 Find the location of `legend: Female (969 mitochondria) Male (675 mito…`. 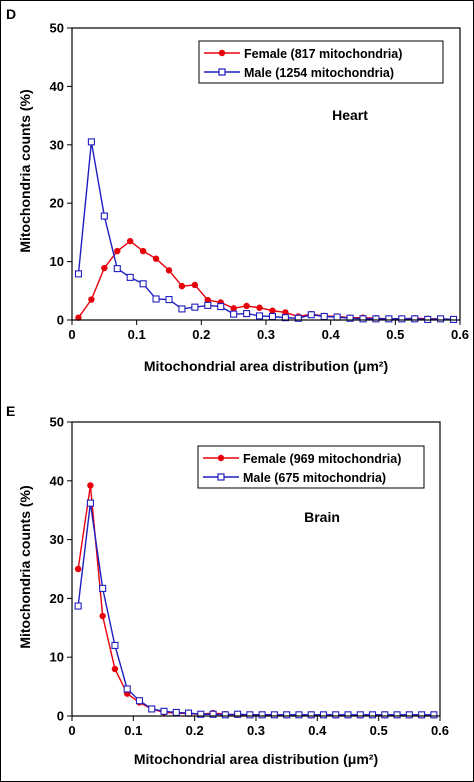

legend: Female (969 mitochondria) Male (675 mito… is located at coordinates (311, 467).